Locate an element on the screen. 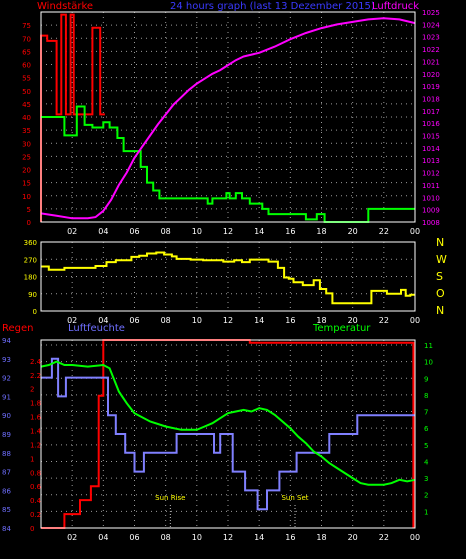 The height and width of the screenshot is (559, 466). chart1-x-tick-label: 12 is located at coordinates (228, 231).